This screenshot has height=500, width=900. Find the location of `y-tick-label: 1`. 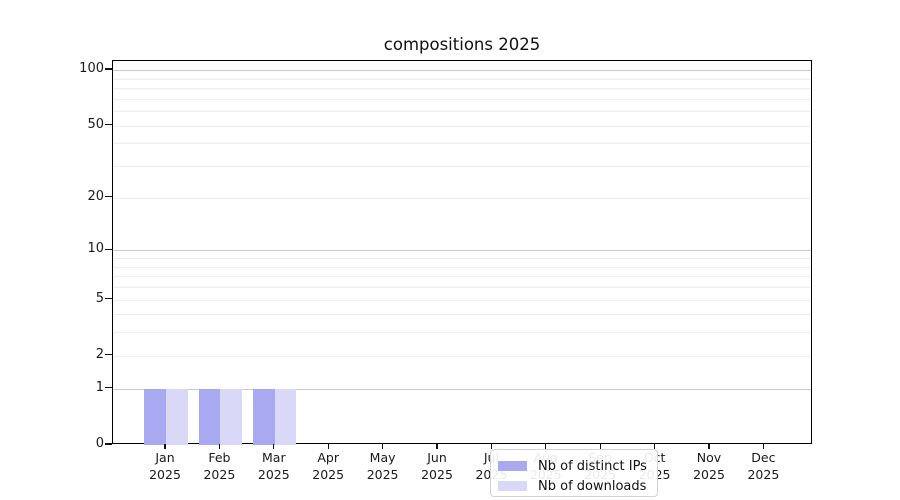

y-tick-label: 1 is located at coordinates (99, 387).